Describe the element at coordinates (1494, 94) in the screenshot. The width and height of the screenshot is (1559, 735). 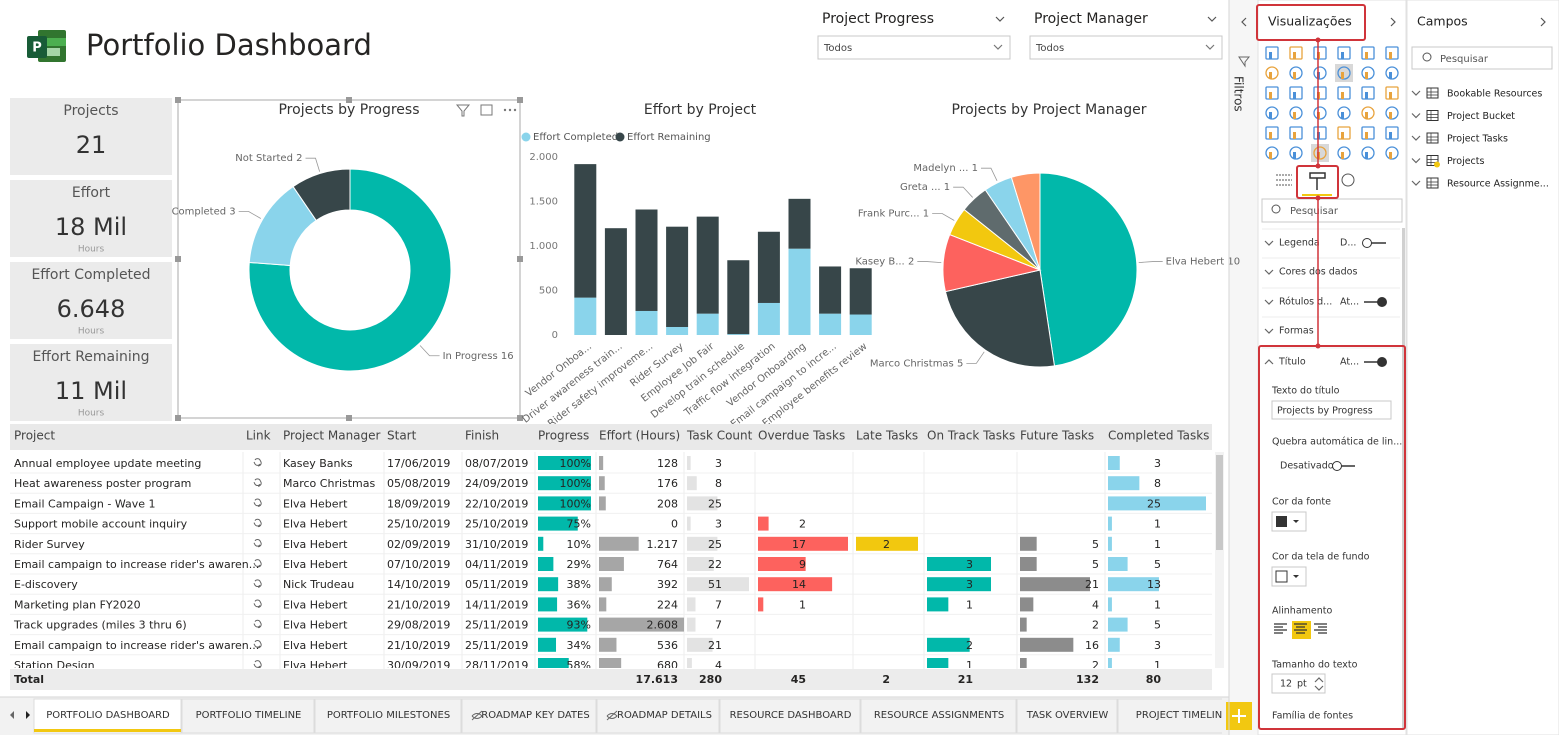
I see `field-table: Bookable Resources` at that location.